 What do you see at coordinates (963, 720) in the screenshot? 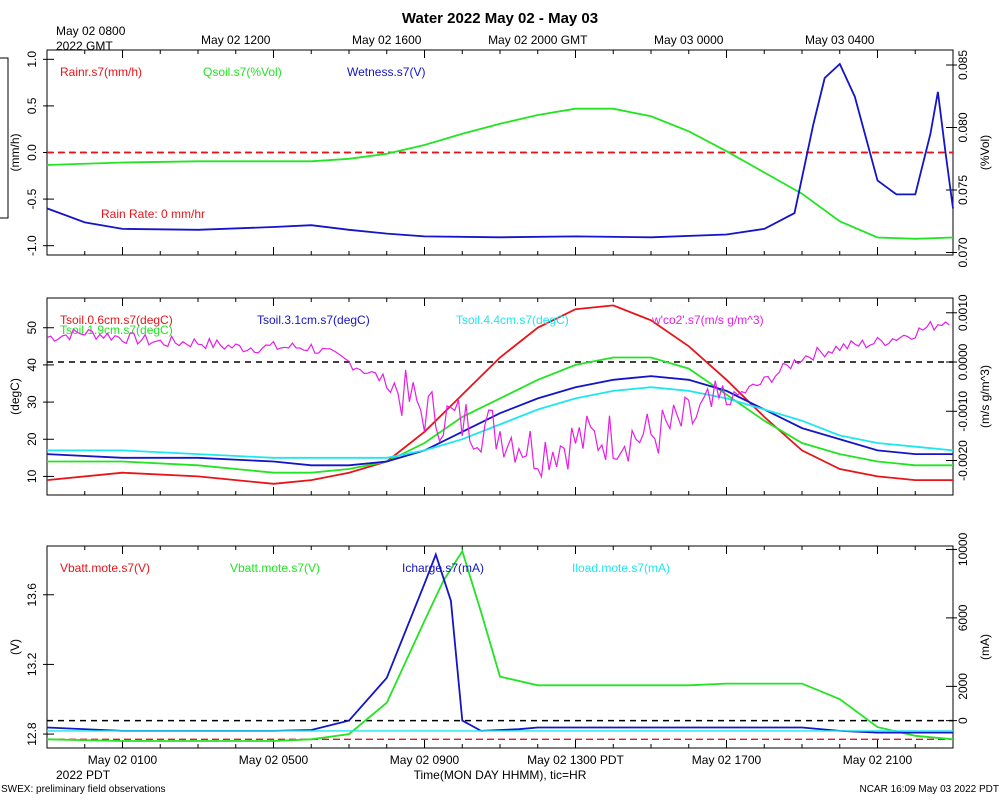
I see `right-tick-label: 0` at bounding box center [963, 720].